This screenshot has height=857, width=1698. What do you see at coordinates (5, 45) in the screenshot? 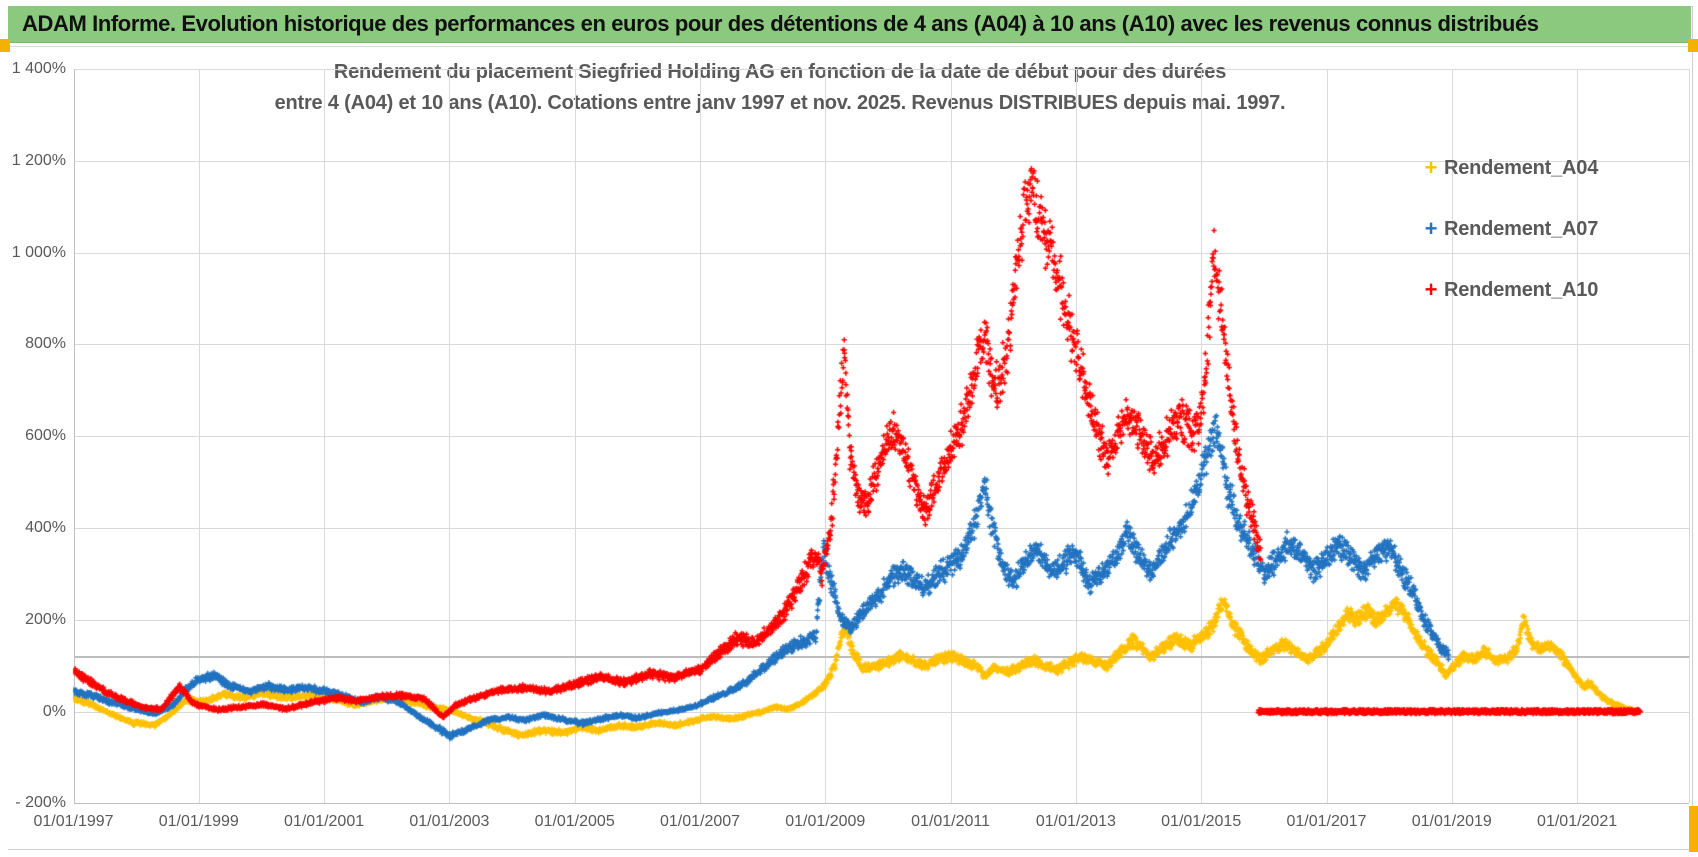
I see `selection-handle-left` at bounding box center [5, 45].